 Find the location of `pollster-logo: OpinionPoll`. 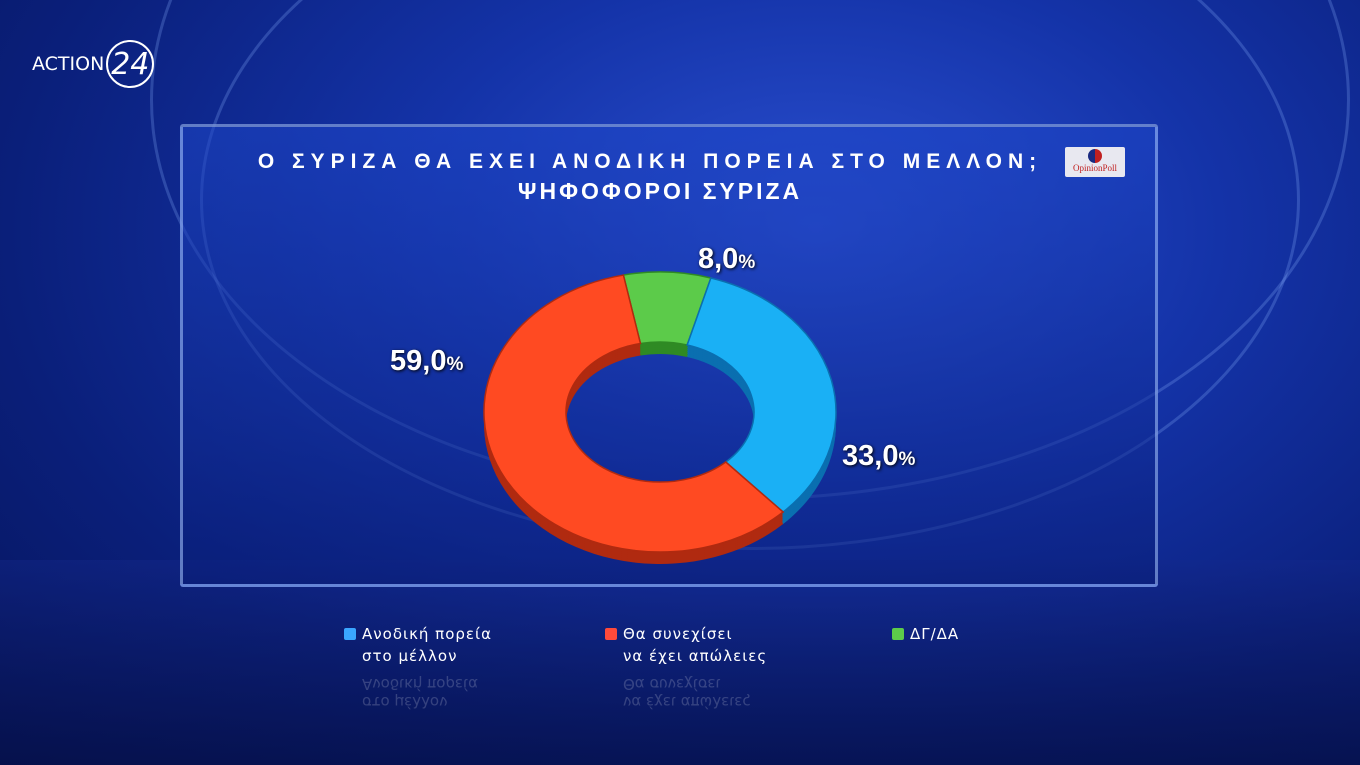

pollster-logo: OpinionPoll is located at coordinates (1095, 162).